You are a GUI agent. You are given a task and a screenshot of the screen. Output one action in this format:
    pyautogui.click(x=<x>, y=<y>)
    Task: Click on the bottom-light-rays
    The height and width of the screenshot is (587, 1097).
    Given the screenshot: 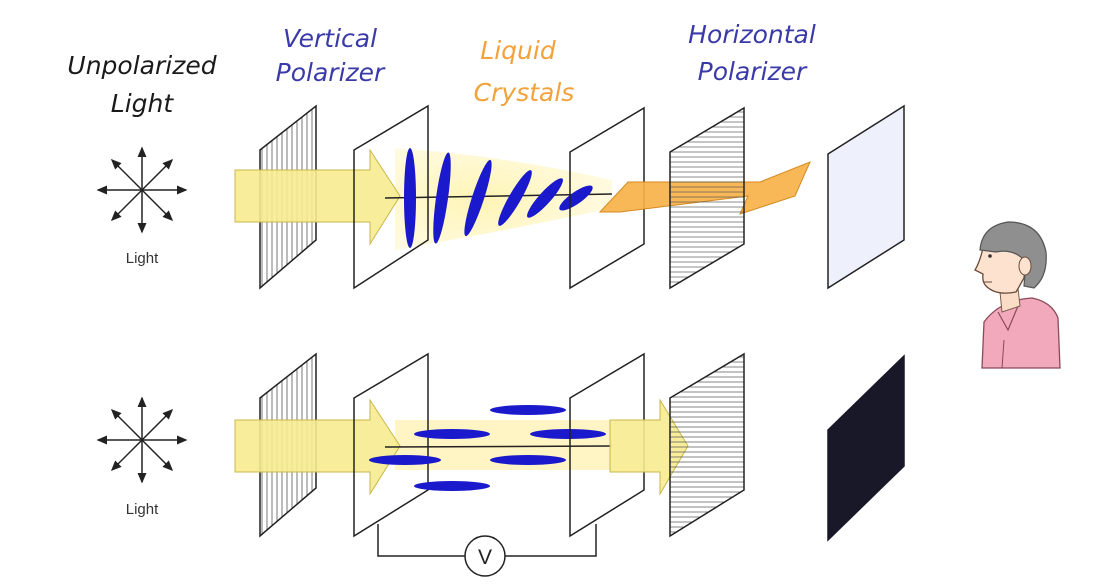 What is the action you would take?
    pyautogui.click(x=142, y=440)
    